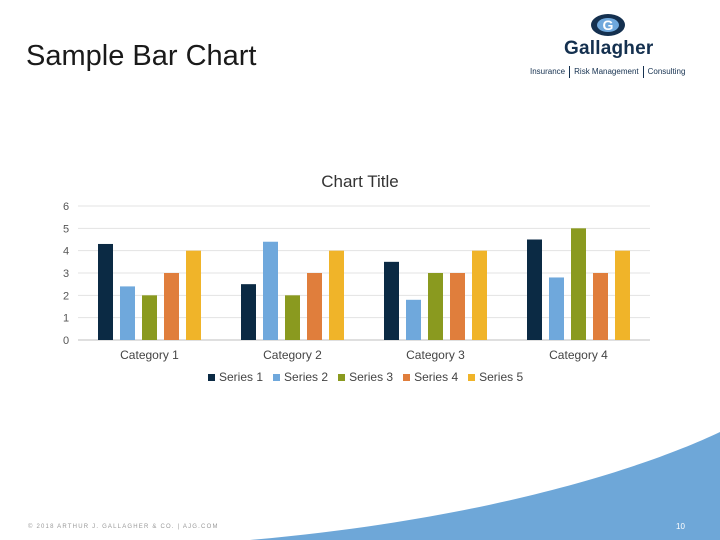 This screenshot has height=540, width=720. What do you see at coordinates (360, 181) in the screenshot?
I see `chart-title: Chart Title` at bounding box center [360, 181].